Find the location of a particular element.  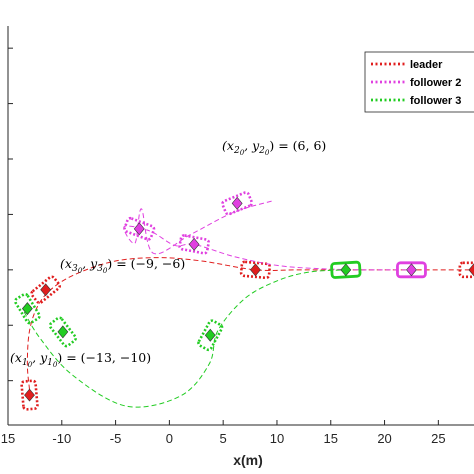

legend-box is located at coordinates (419, 82).